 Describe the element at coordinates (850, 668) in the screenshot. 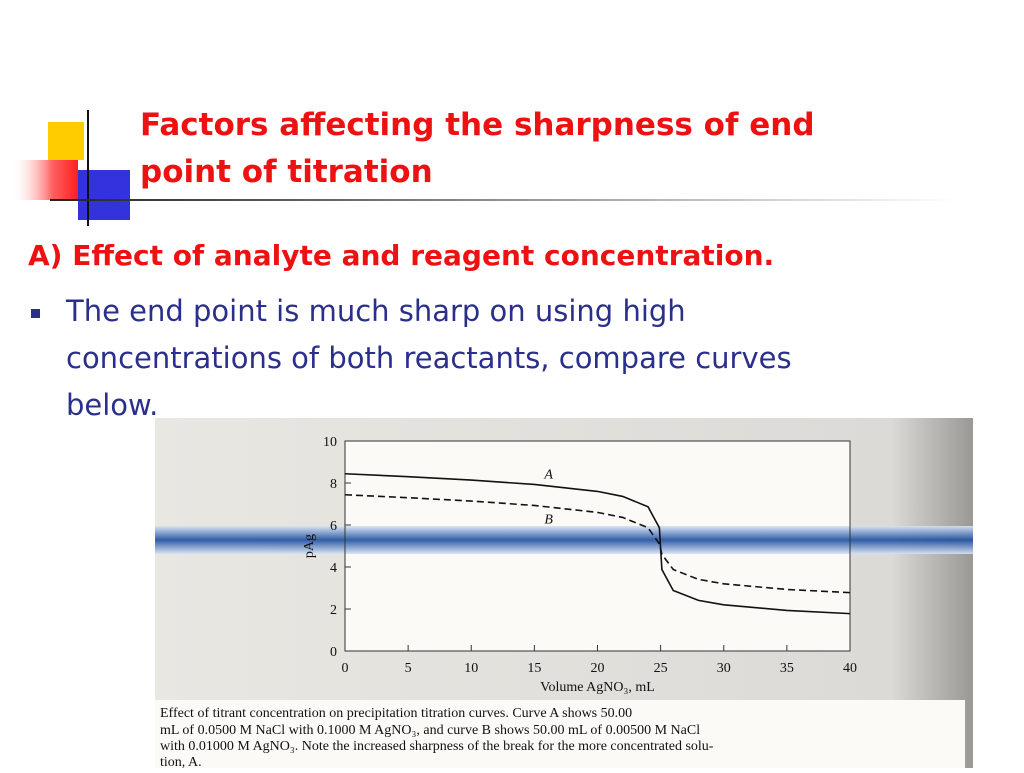

I see `x-tick-label: 40` at that location.